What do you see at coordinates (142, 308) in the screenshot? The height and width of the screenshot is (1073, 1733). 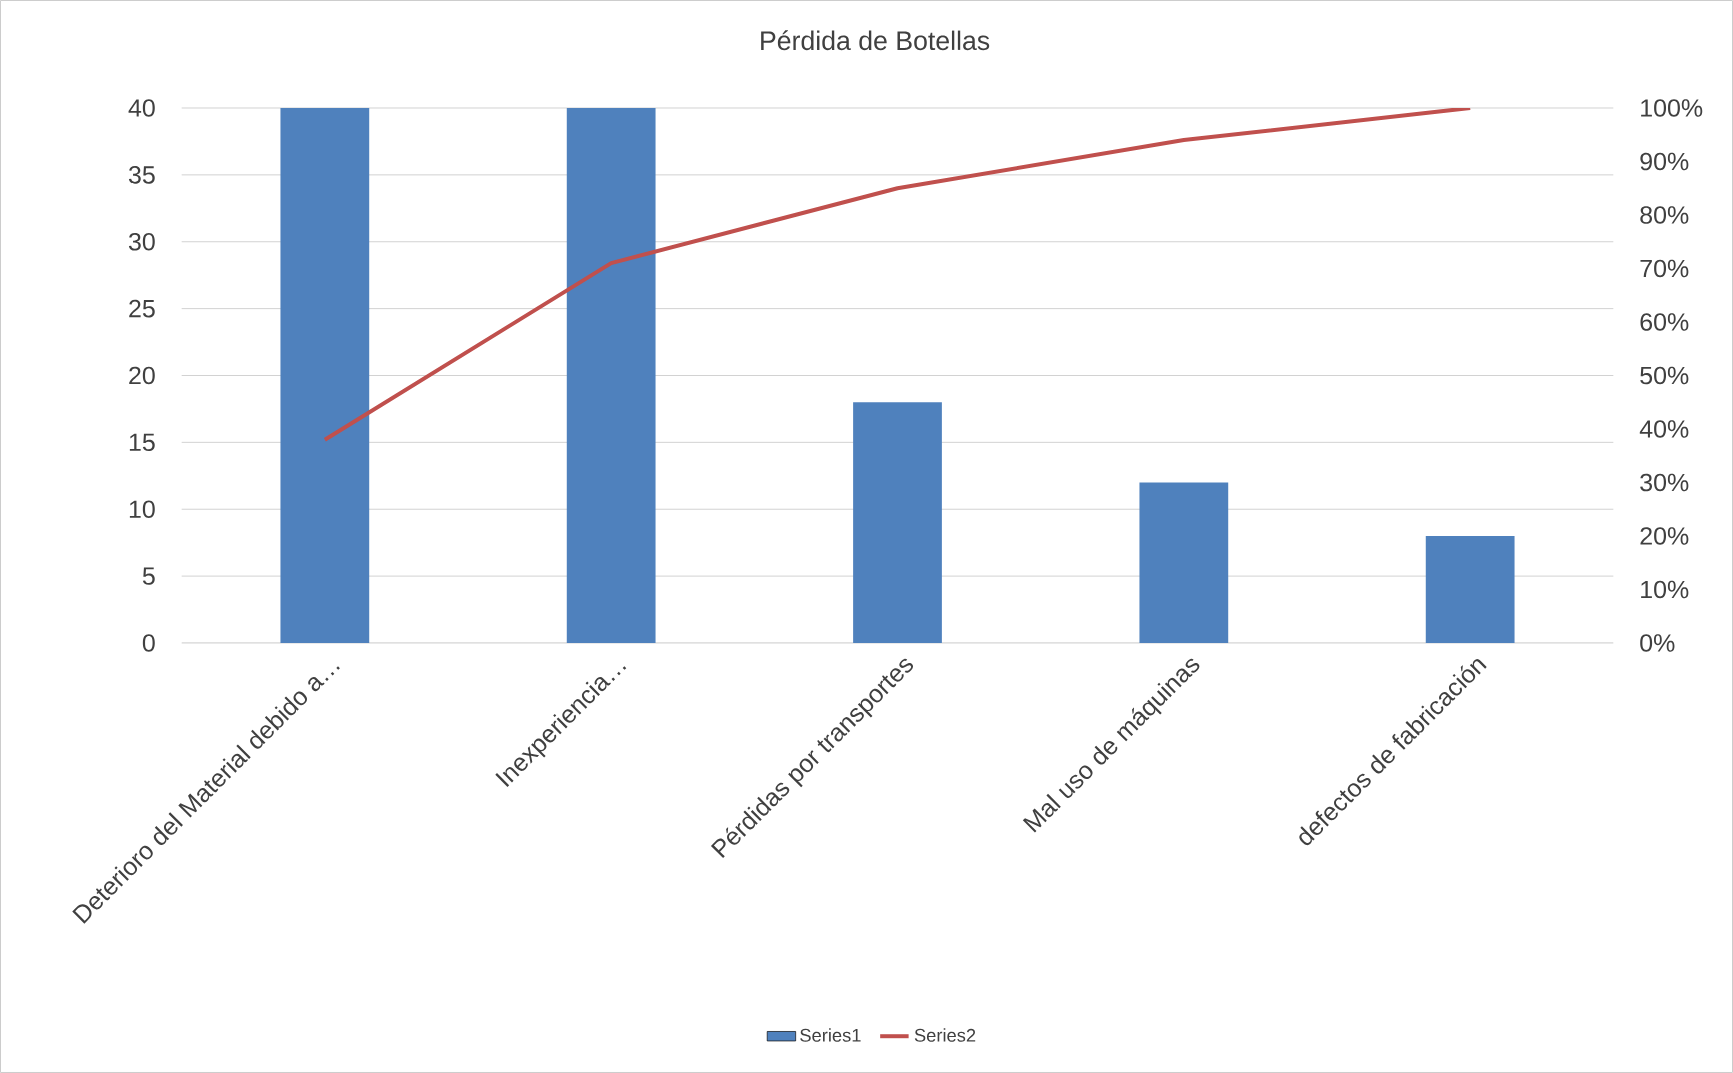 I see `y-tick-label: 25` at bounding box center [142, 308].